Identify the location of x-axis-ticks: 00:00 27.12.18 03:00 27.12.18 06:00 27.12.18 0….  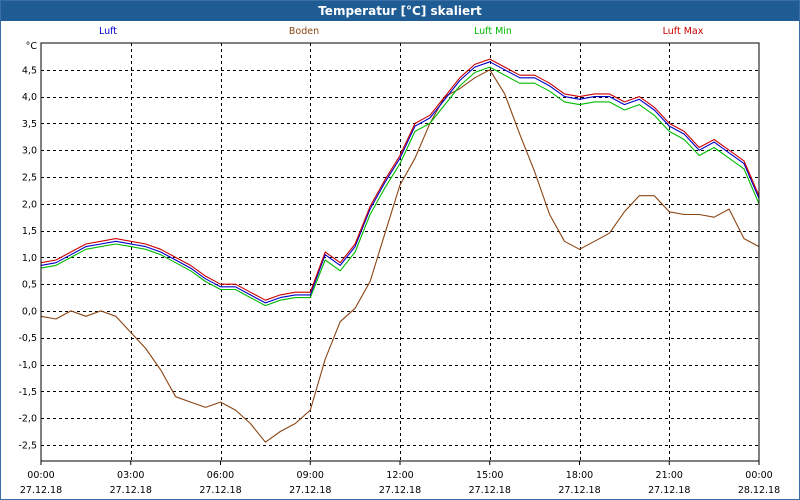
(400, 478).